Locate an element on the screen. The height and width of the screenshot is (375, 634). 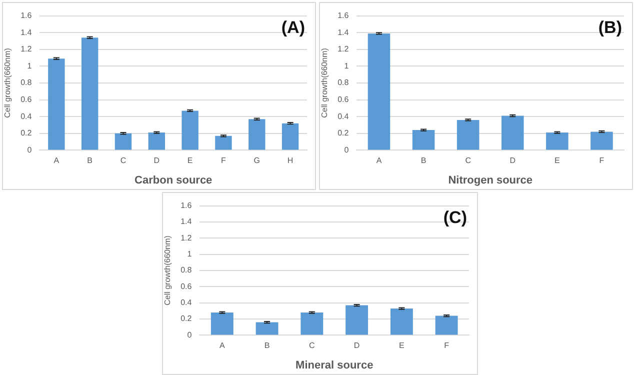
x-axis-title: Mineral source is located at coordinates (335, 365).